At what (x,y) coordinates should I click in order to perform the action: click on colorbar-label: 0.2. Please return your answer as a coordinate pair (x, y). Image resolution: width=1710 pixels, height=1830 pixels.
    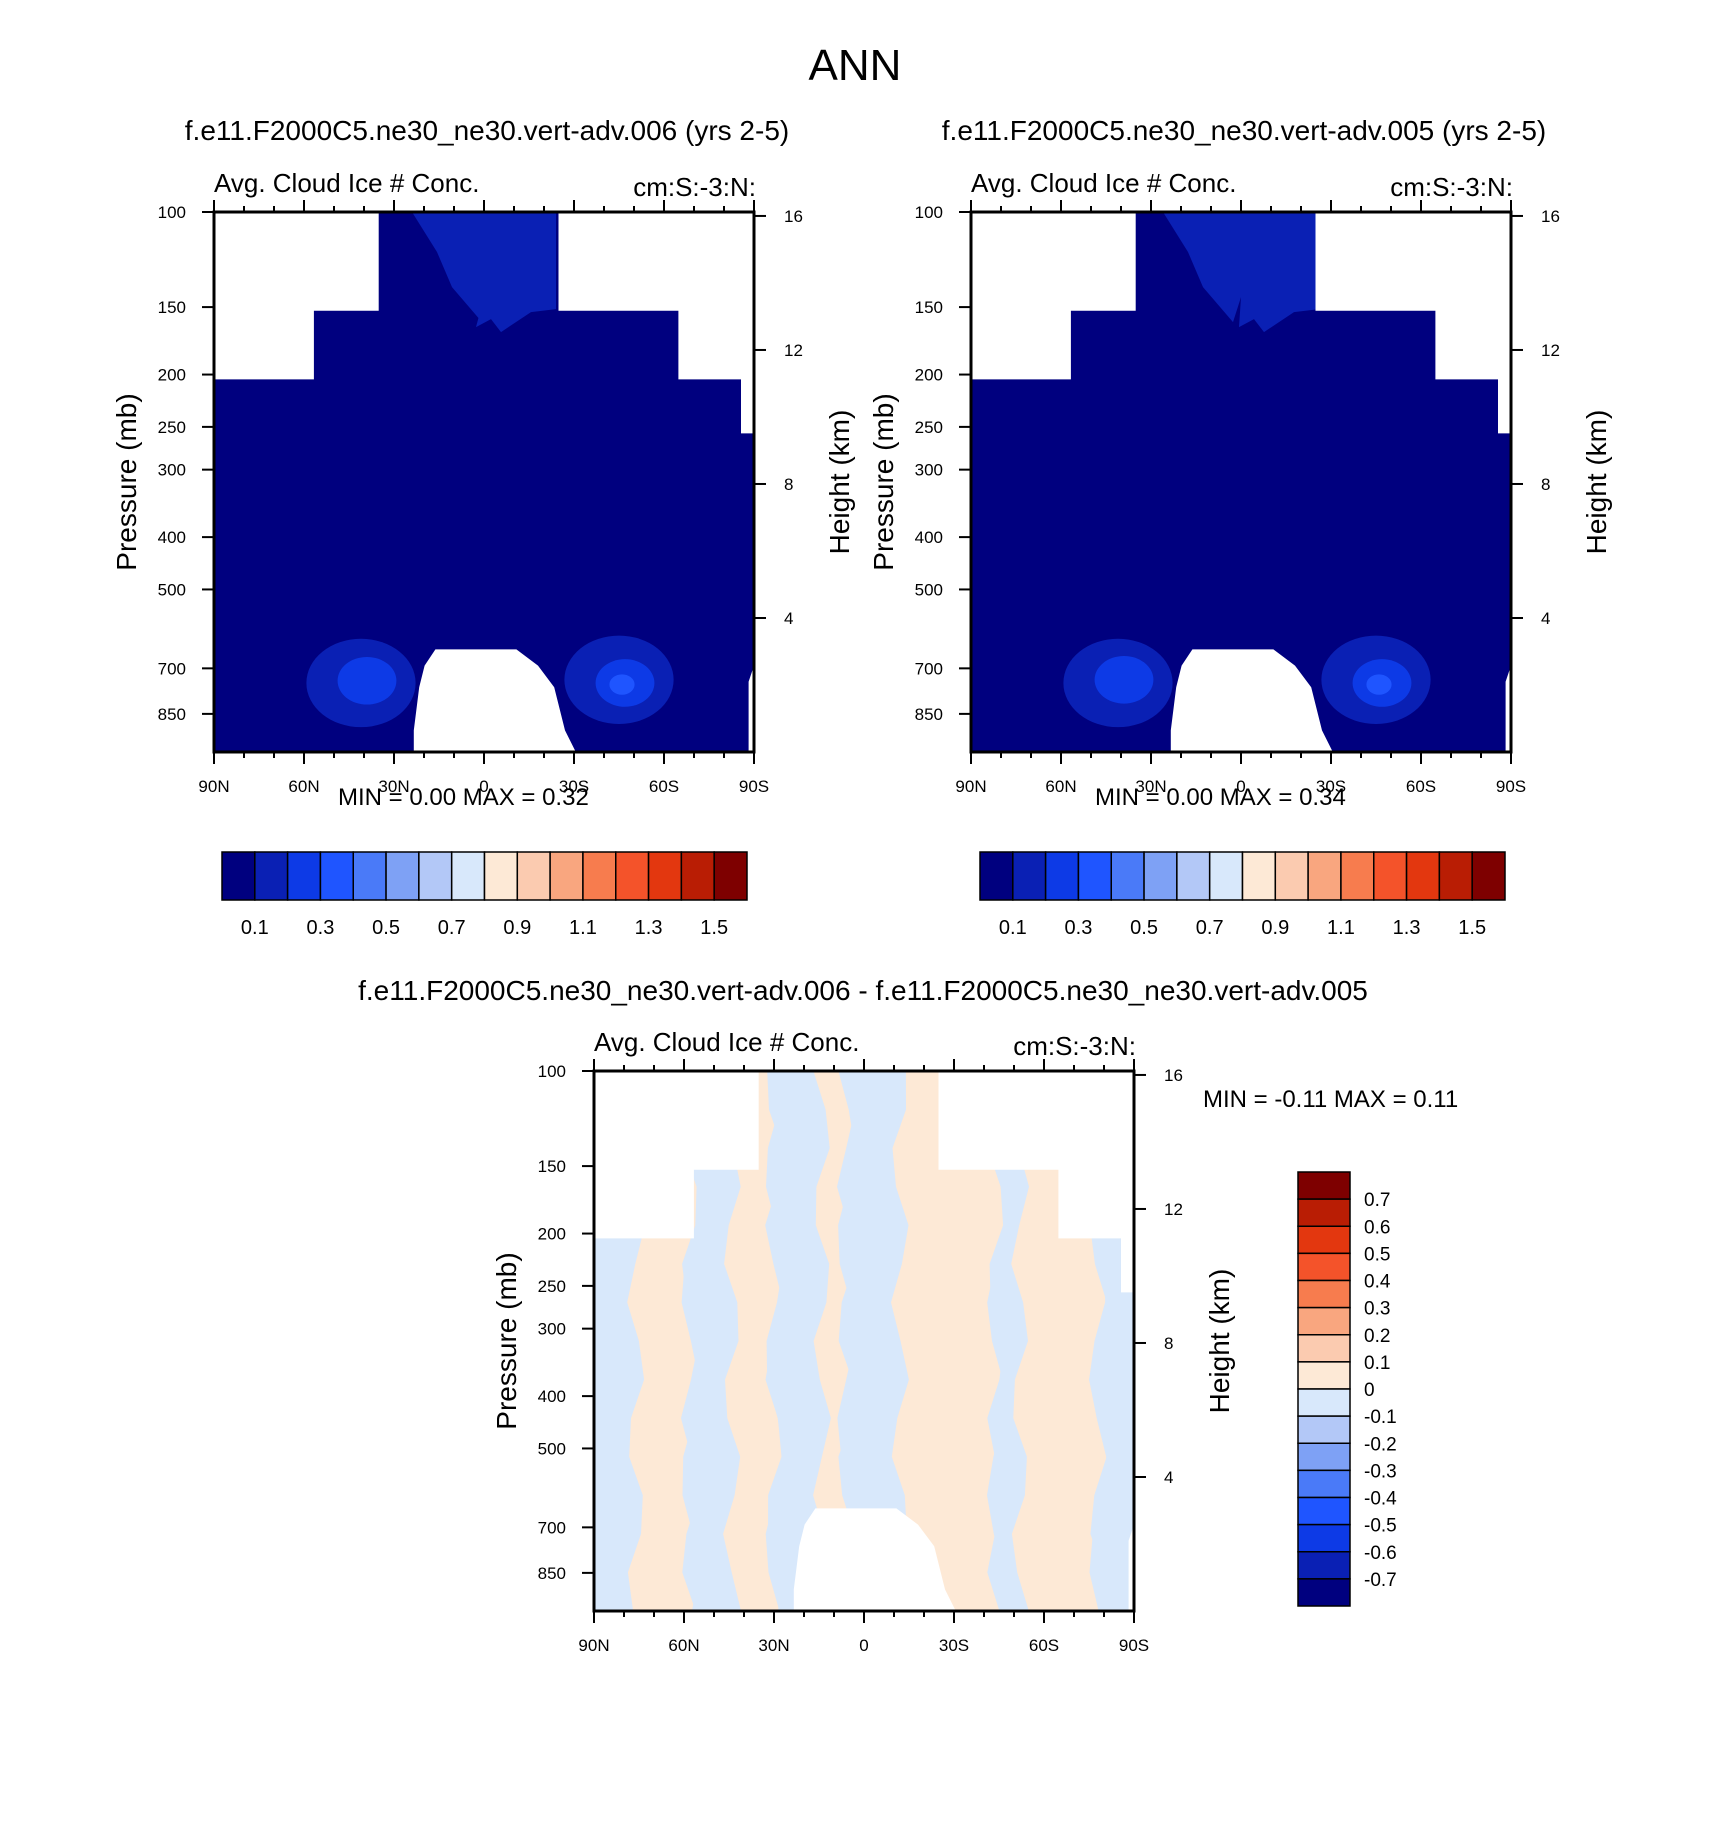
    Looking at the image, I should click on (1377, 1336).